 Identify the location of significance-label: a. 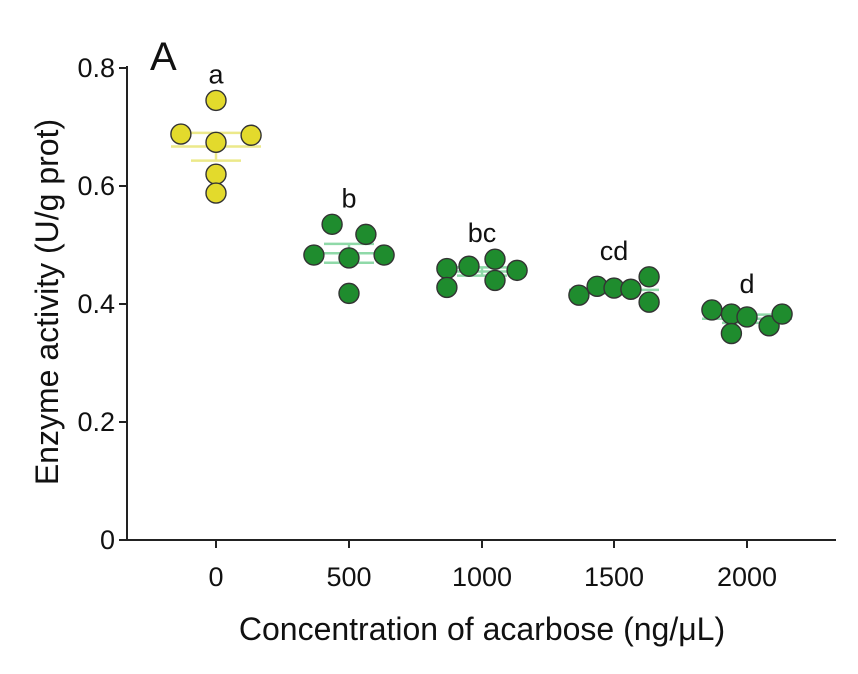
(216, 74).